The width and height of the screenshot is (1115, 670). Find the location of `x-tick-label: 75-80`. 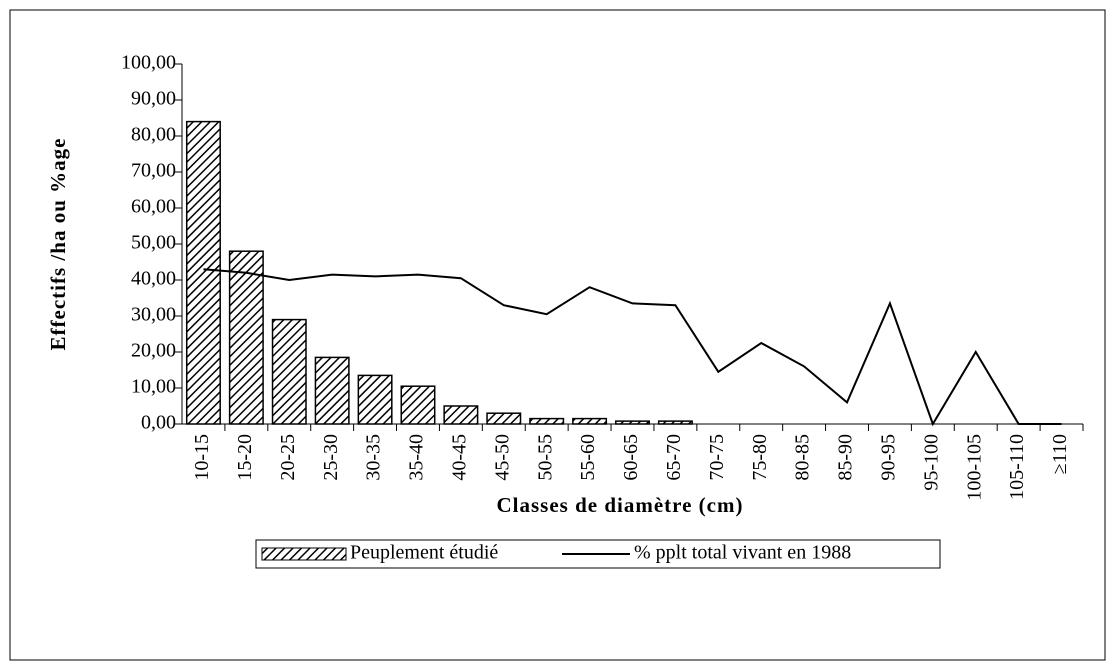

x-tick-label: 75-80 is located at coordinates (760, 457).